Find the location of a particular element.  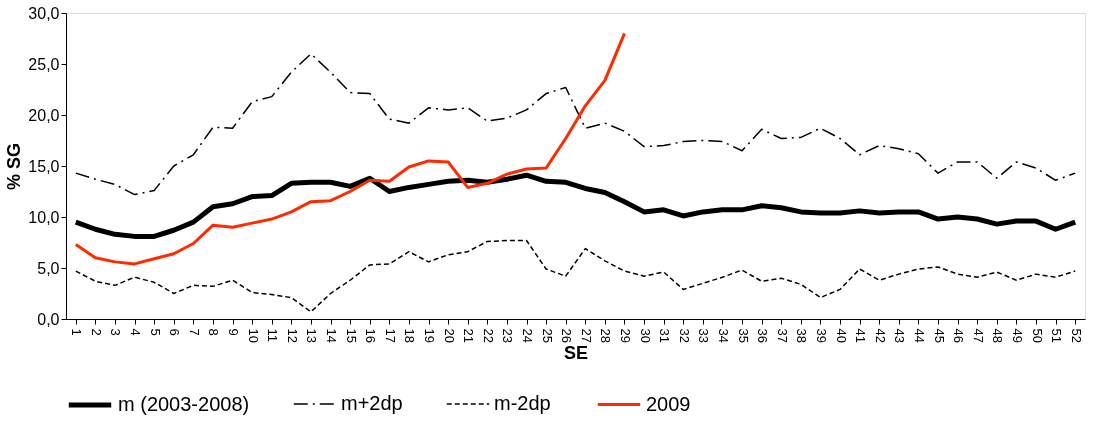

x-tick-label: 37 is located at coordinates (782, 335).